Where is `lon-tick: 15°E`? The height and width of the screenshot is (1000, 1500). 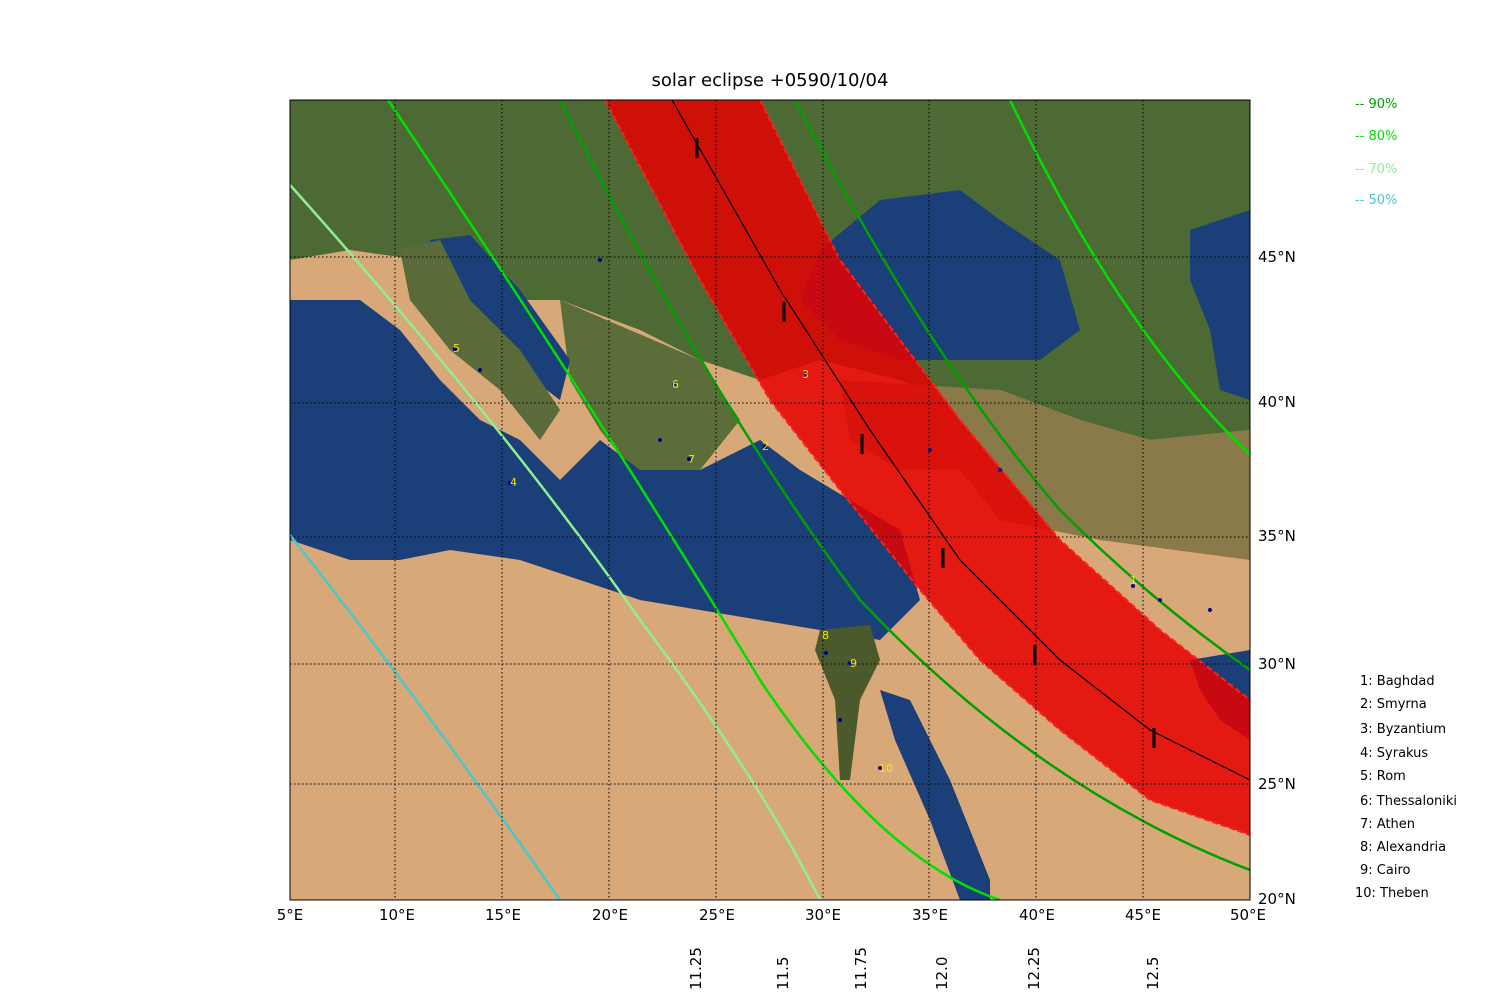 lon-tick: 15°E is located at coordinates (503, 915).